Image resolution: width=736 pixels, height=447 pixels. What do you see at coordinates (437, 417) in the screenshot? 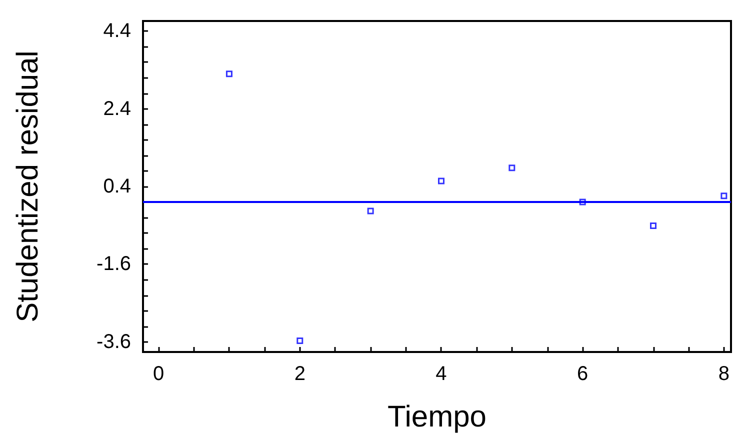
I see `x-axis-title: Tiempo` at bounding box center [437, 417].